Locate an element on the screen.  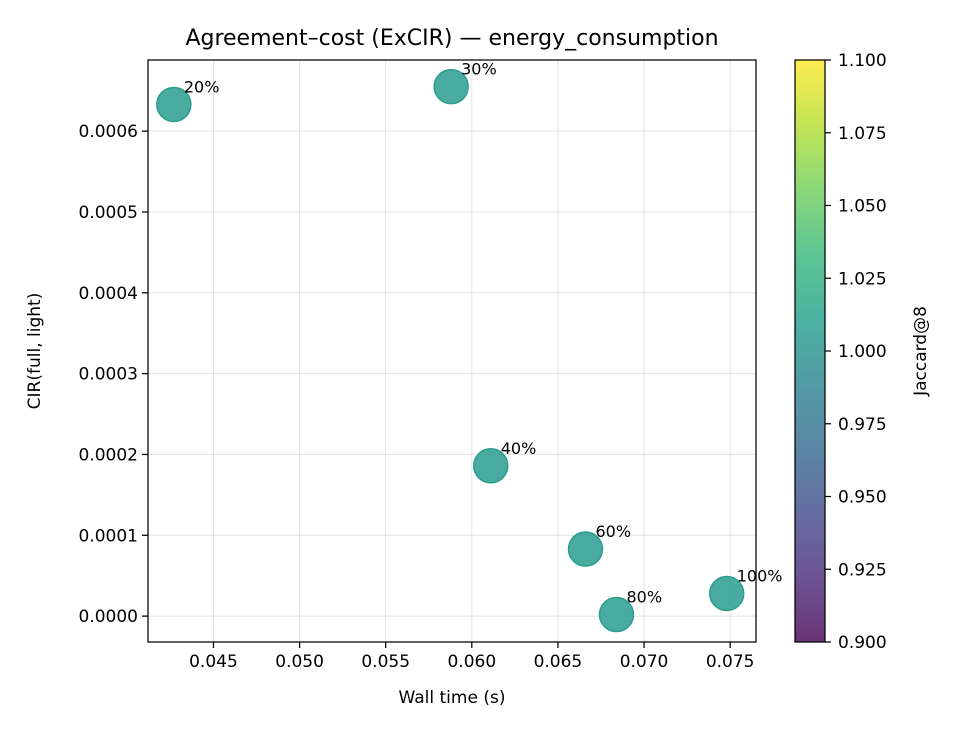
point-label: 100% is located at coordinates (760, 576).